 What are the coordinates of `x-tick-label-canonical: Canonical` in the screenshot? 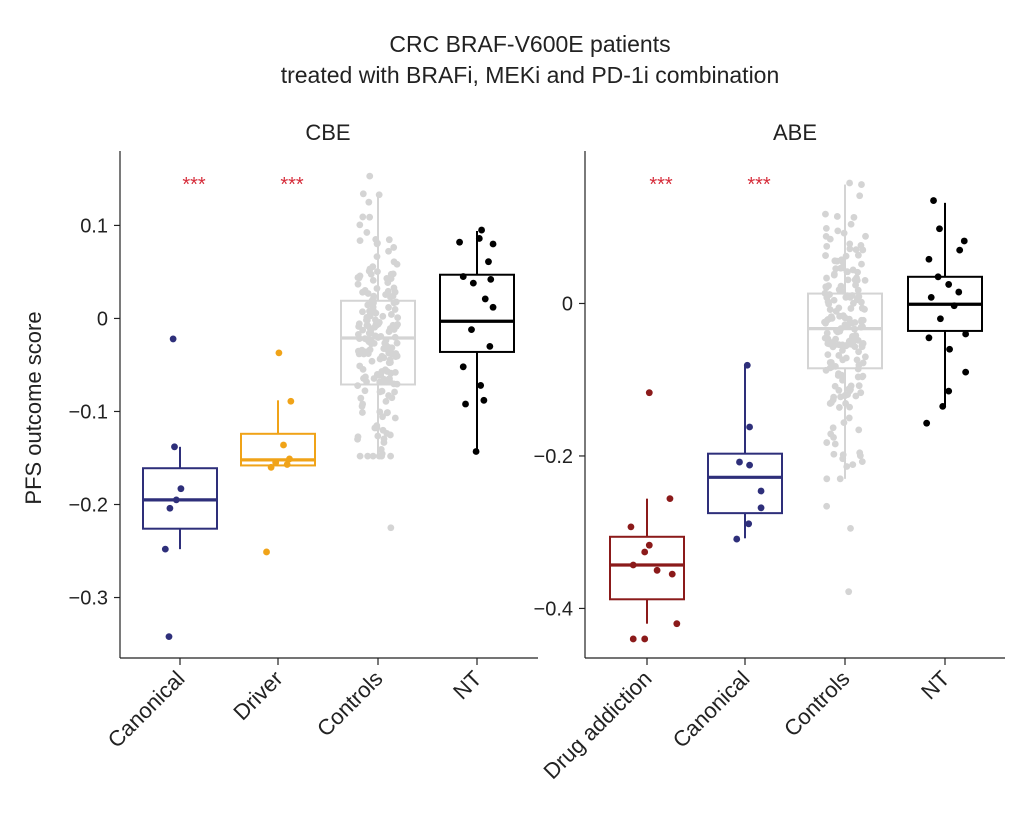 It's located at (711, 709).